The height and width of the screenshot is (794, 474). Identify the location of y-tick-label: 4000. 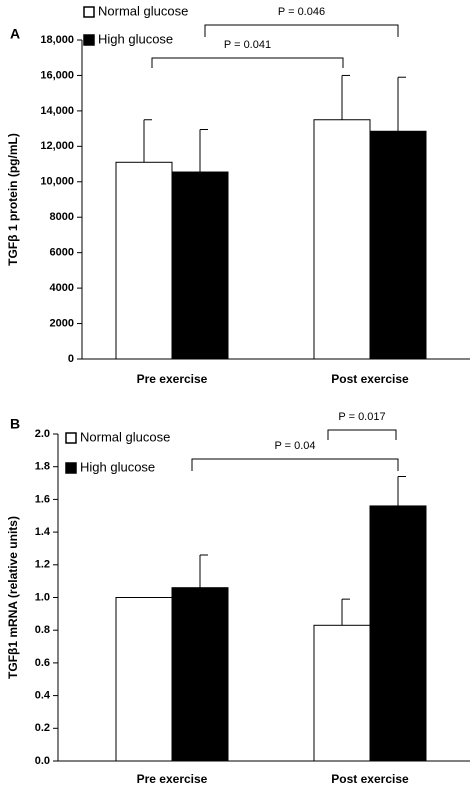
(62, 288).